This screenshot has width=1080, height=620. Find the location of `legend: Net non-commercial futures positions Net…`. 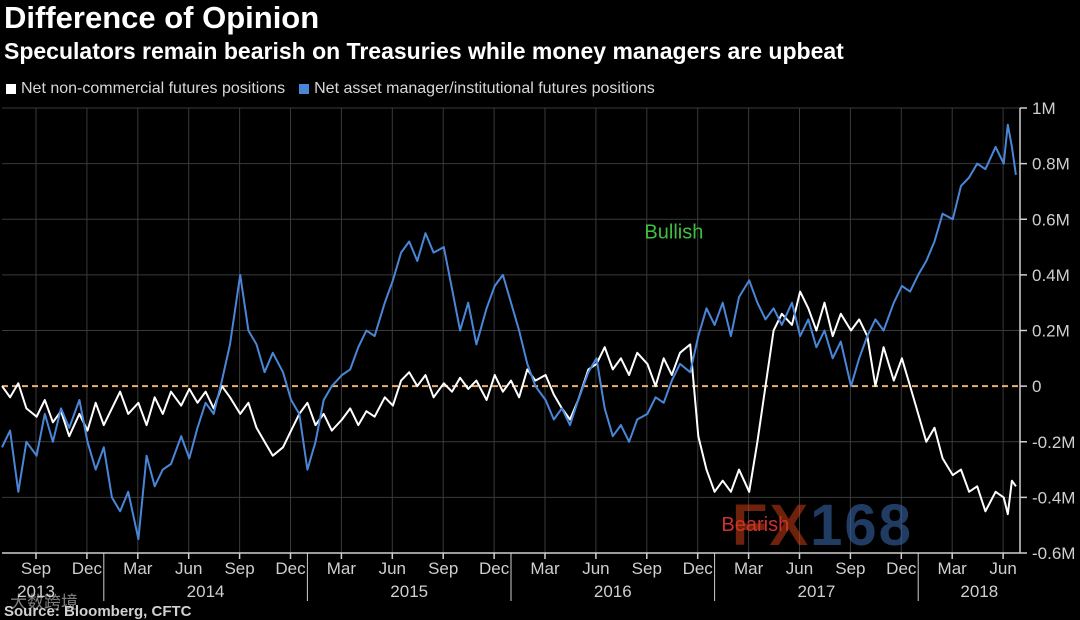

legend: Net non-commercial futures positions Net… is located at coordinates (337, 89).